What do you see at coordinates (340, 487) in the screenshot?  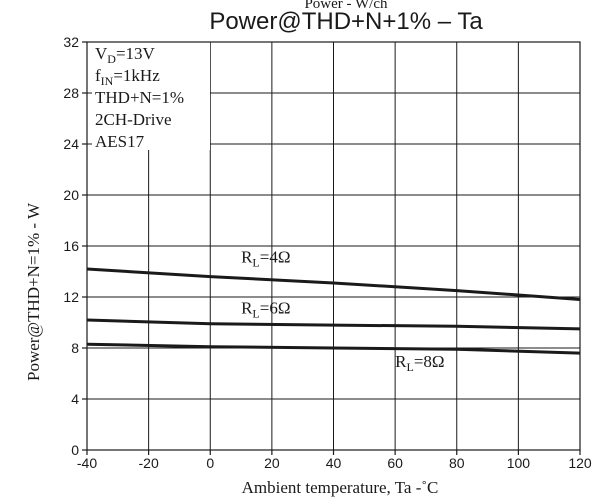 I see `x-axis-label: Ambient temperature, Ta -˚C` at bounding box center [340, 487].